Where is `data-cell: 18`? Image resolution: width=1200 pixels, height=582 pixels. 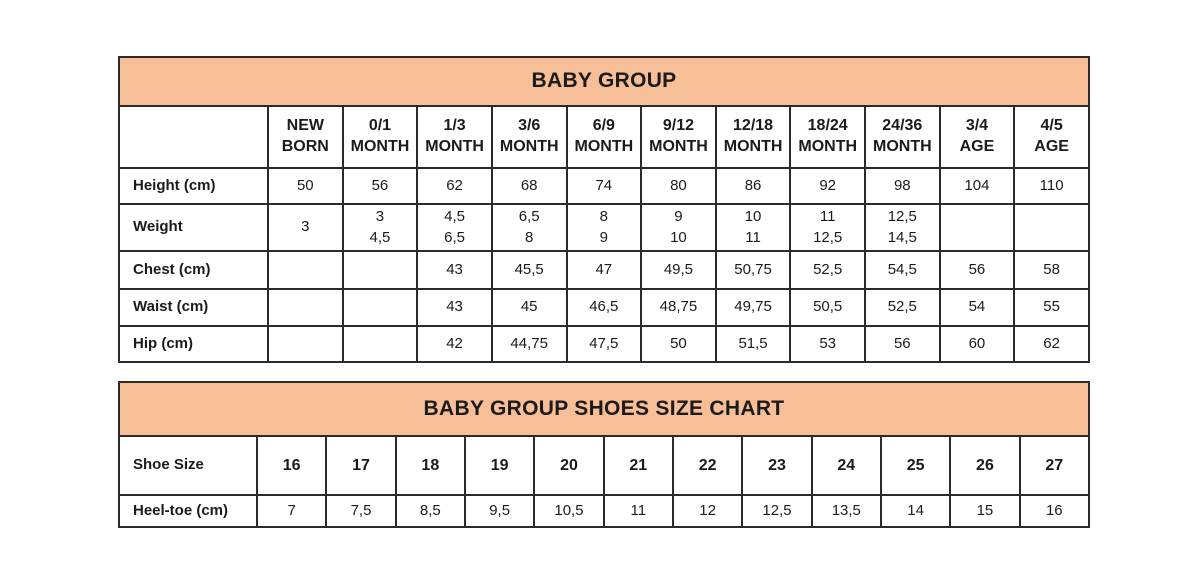 data-cell: 18 is located at coordinates (430, 465).